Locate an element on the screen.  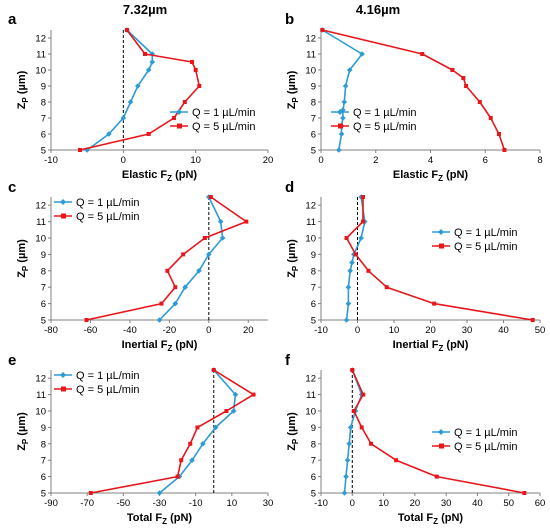
x-axis-label-main: Inertial F is located at coordinates (416, 345).